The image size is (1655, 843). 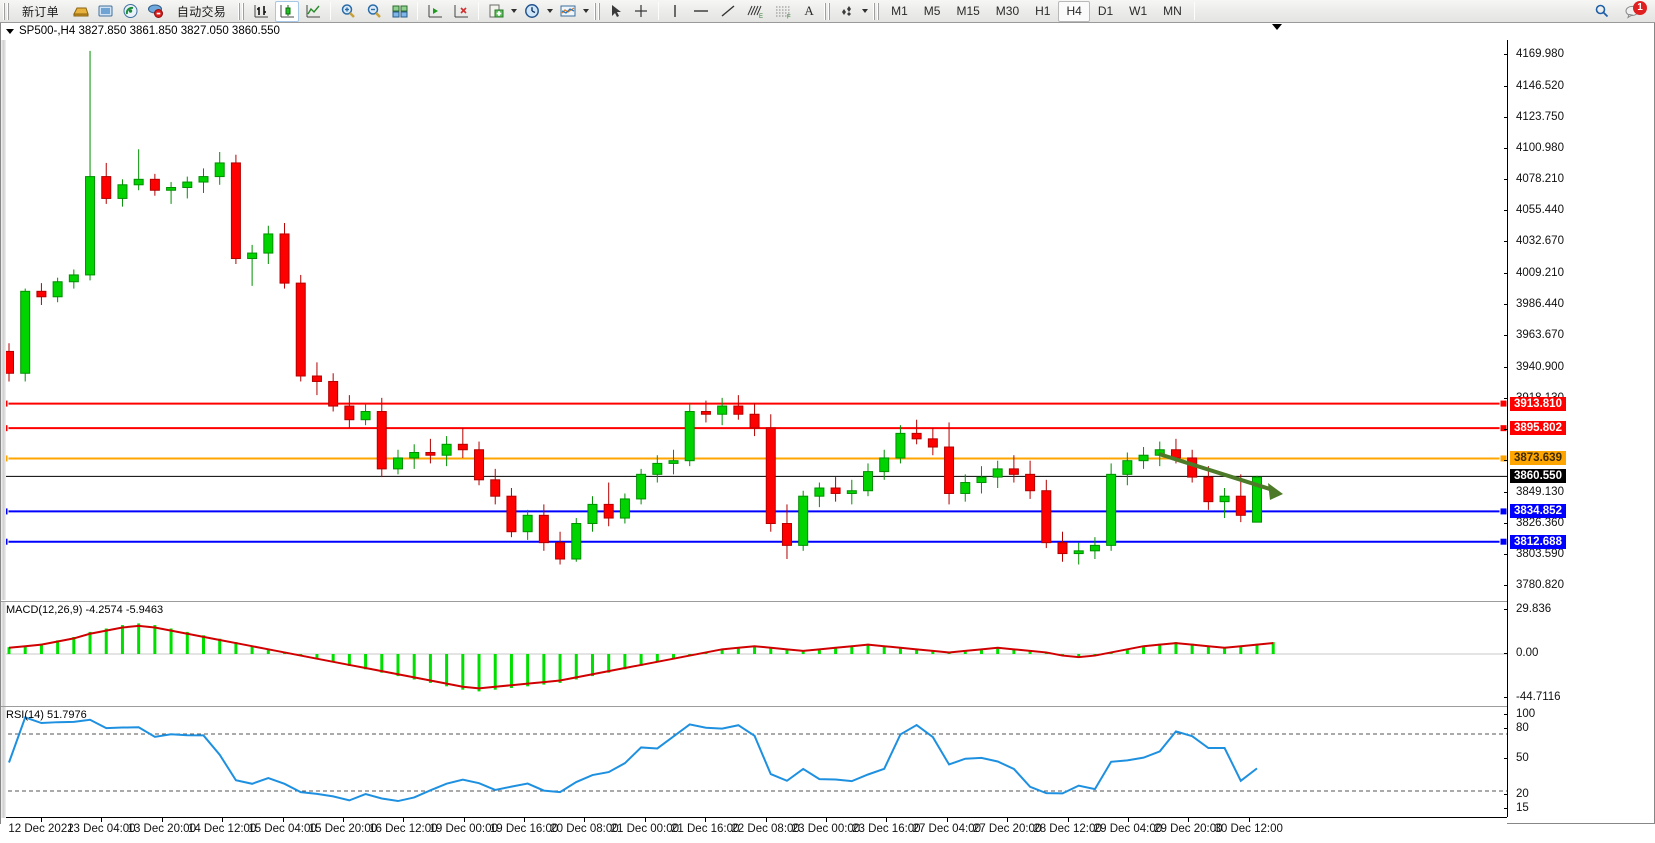 I want to click on main-toolbar: 新订单 自动交易, so click(x=827, y=11).